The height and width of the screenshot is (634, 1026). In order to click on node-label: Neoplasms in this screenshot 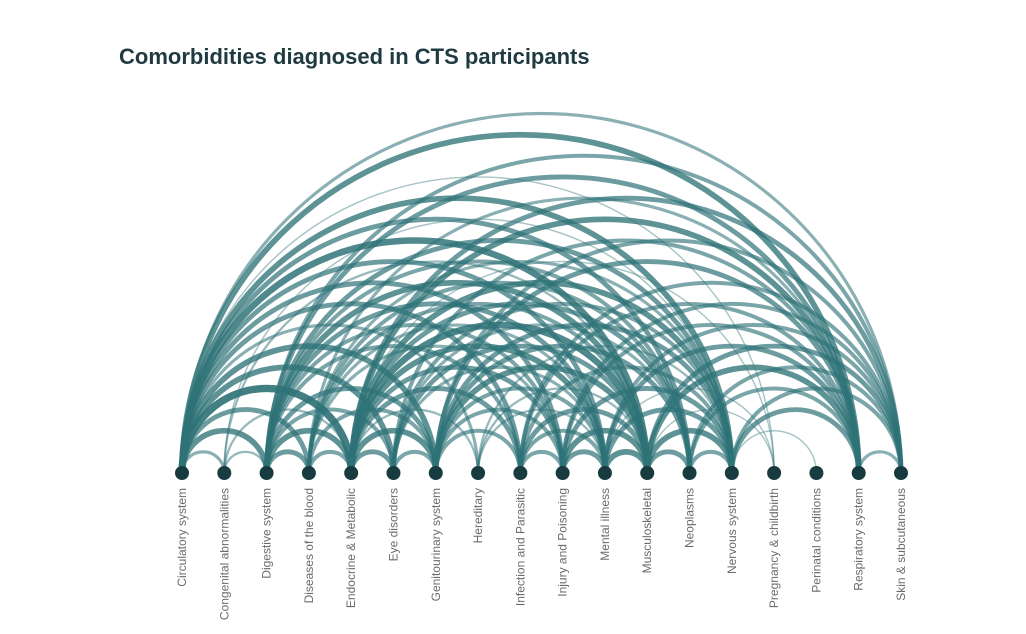, I will do `click(690, 518)`.